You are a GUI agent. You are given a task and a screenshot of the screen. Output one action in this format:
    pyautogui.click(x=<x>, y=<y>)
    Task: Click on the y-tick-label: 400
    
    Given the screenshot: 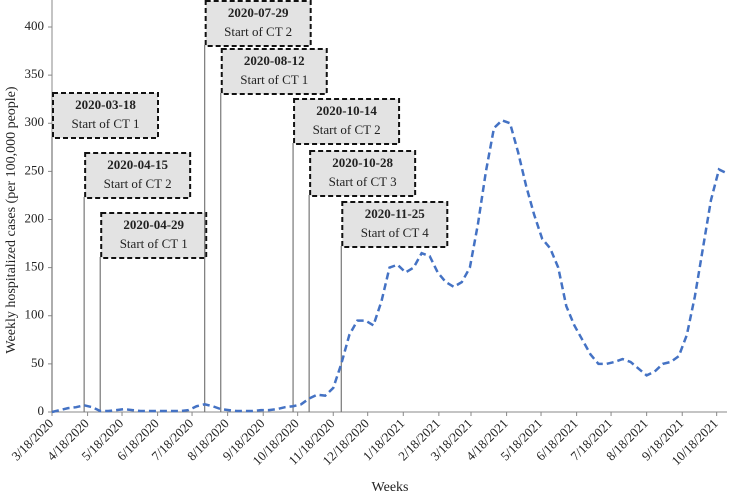 What is the action you would take?
    pyautogui.click(x=35, y=25)
    